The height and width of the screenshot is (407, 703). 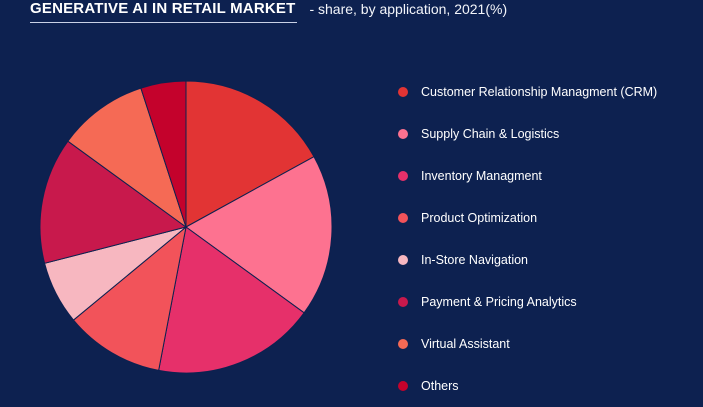 I want to click on legend-label: Supply Chain & Logistics, so click(x=490, y=134).